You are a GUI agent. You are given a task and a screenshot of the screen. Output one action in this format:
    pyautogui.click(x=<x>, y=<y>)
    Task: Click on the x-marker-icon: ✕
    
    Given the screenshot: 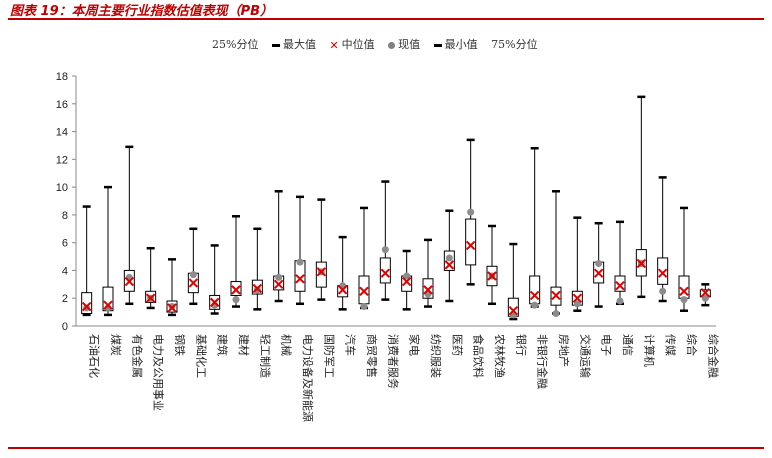 What is the action you would take?
    pyautogui.click(x=334, y=45)
    